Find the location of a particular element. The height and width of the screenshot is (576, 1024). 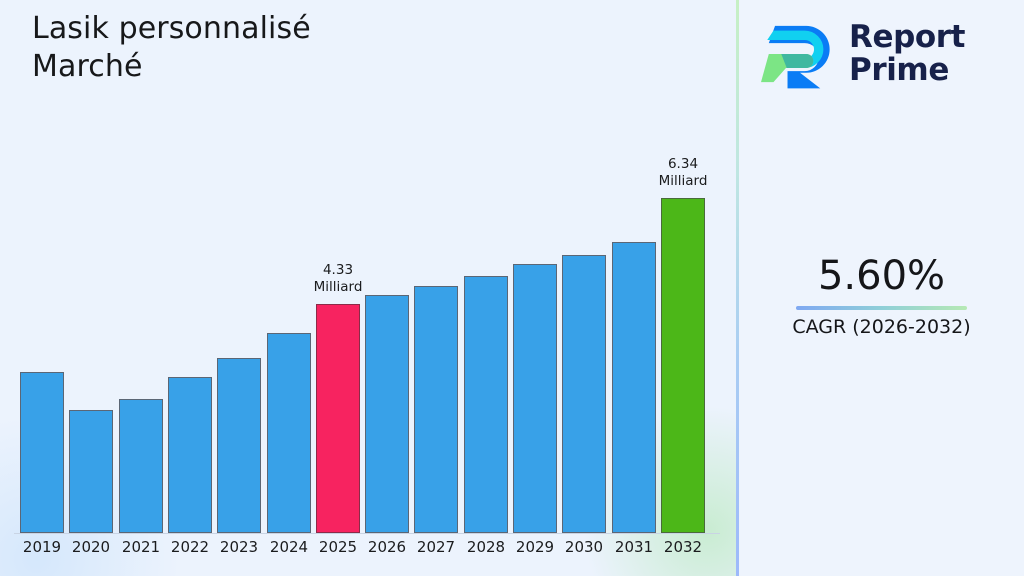

x-tick-2027: 2027 is located at coordinates (436, 547).